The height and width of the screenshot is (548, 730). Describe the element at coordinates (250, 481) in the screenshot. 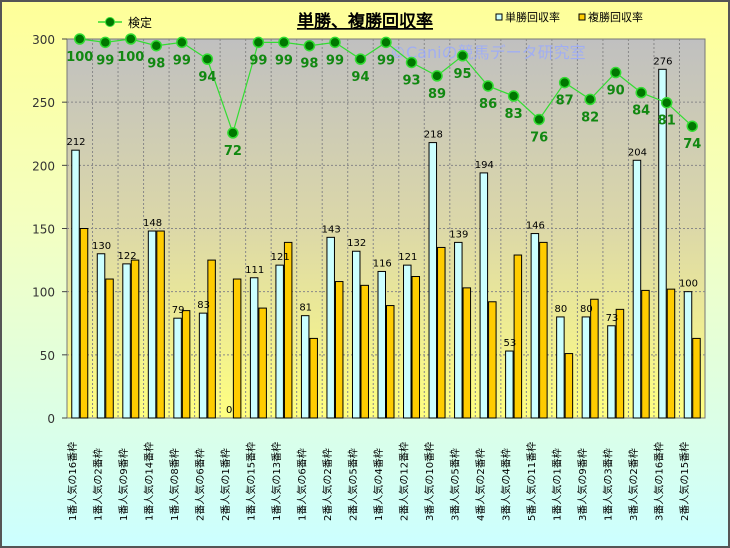

I see `x-tick-label: 1番人気の15番枠` at that location.